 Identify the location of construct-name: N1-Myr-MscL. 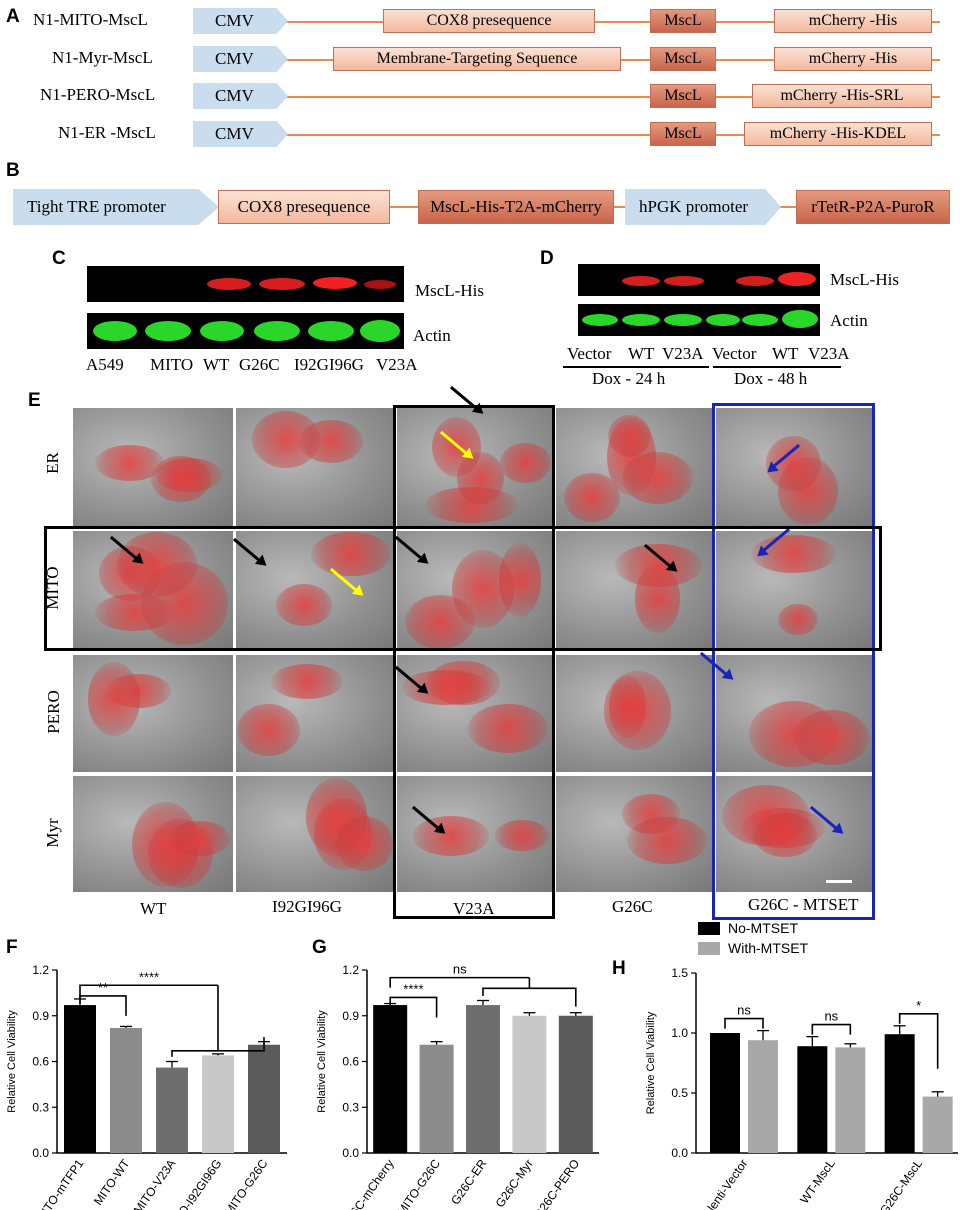
(102, 57).